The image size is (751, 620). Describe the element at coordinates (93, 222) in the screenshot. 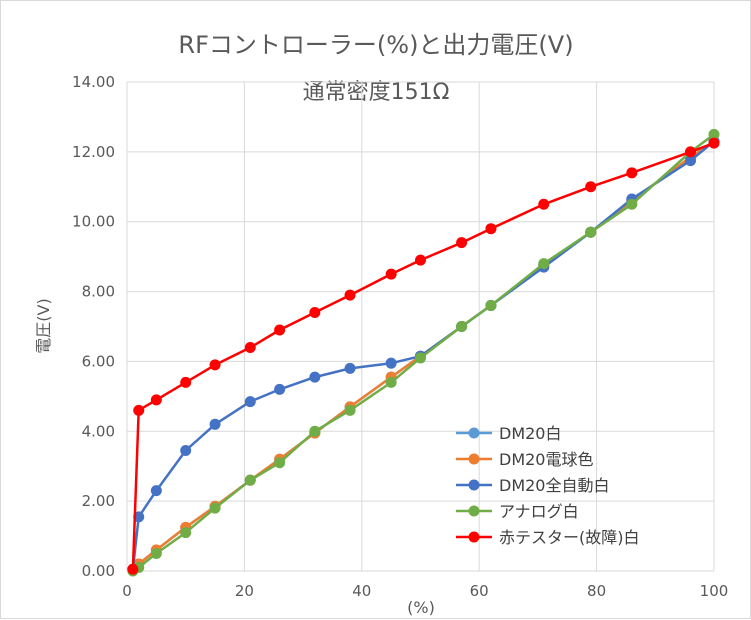

I see `y-tick-label: 10.00` at that location.